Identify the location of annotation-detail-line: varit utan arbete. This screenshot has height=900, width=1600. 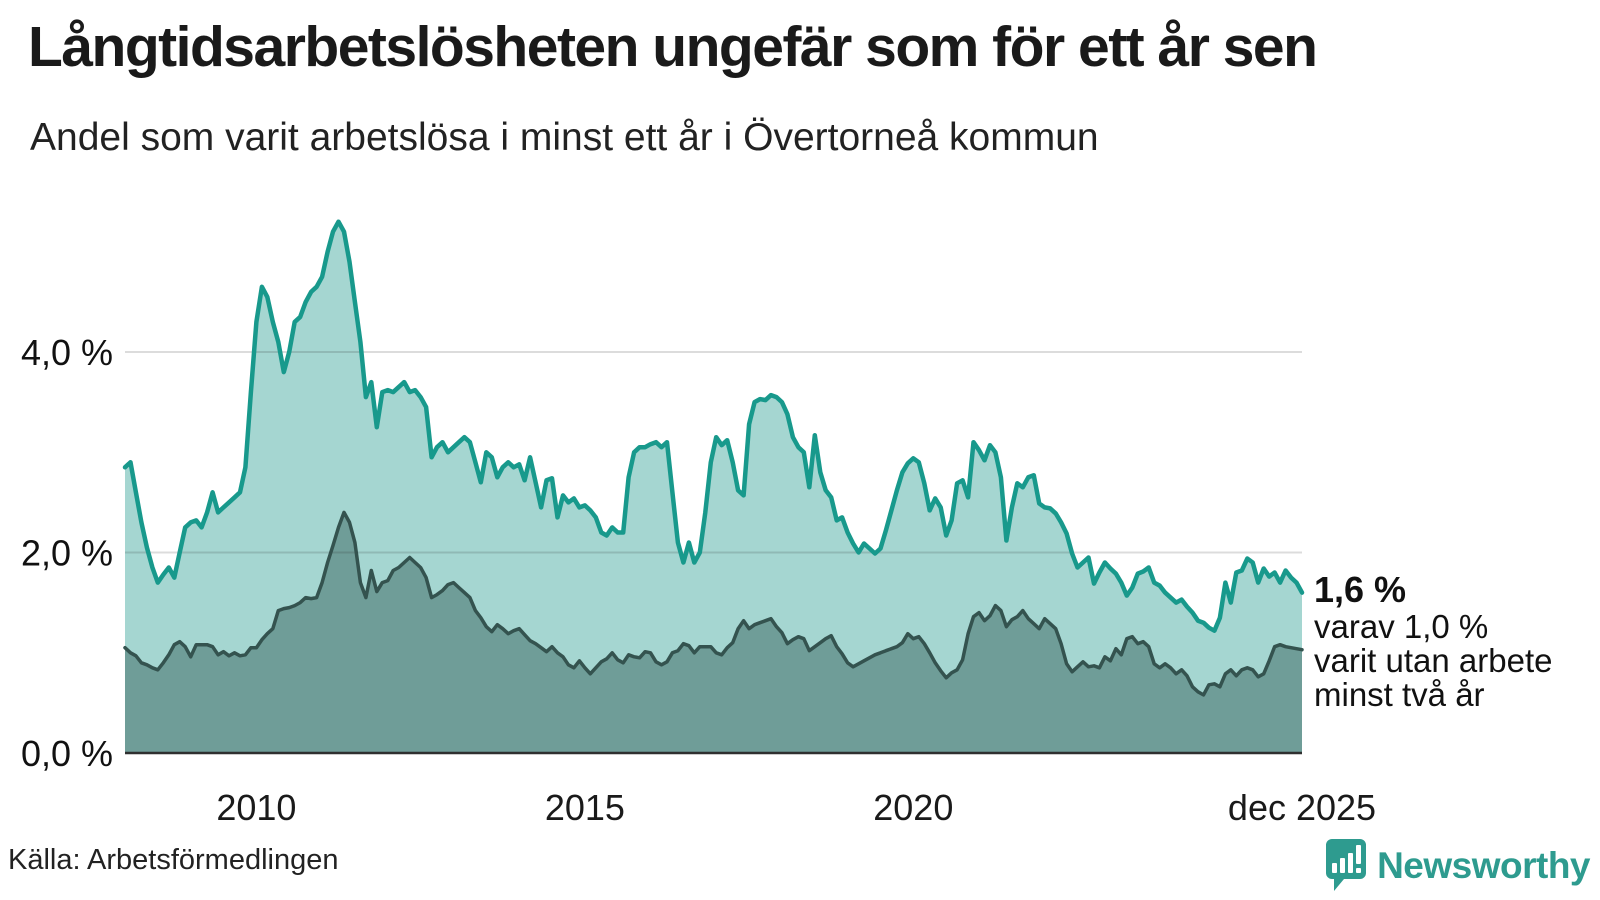
(1433, 660).